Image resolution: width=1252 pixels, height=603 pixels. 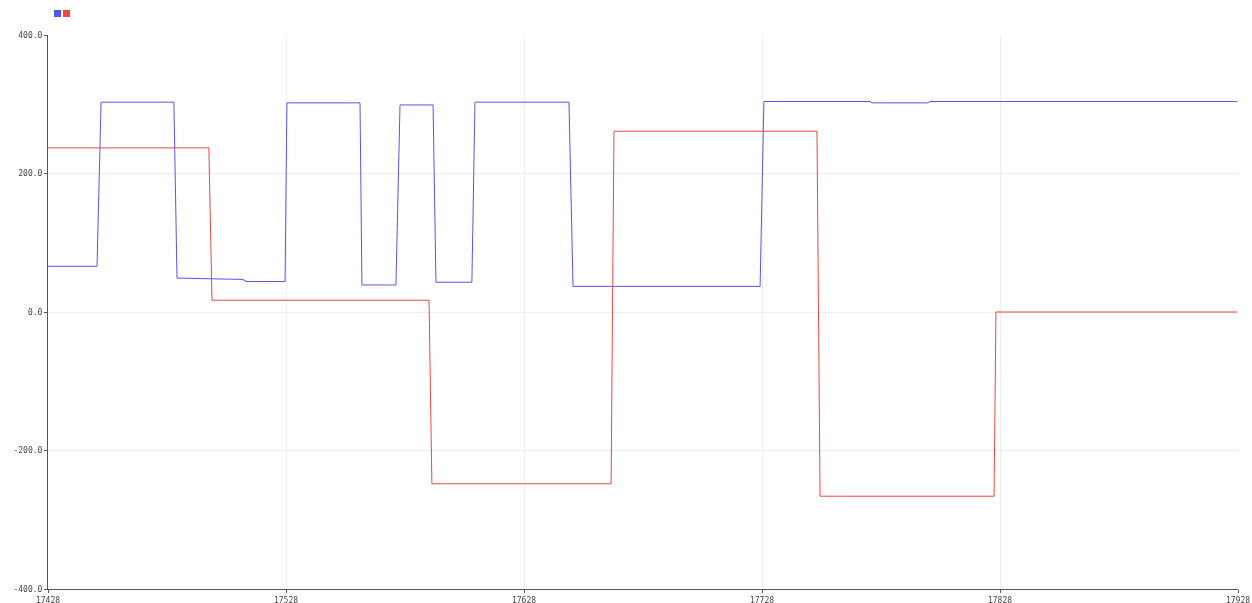 I want to click on y-tick-label: -400.0, so click(x=28, y=589).